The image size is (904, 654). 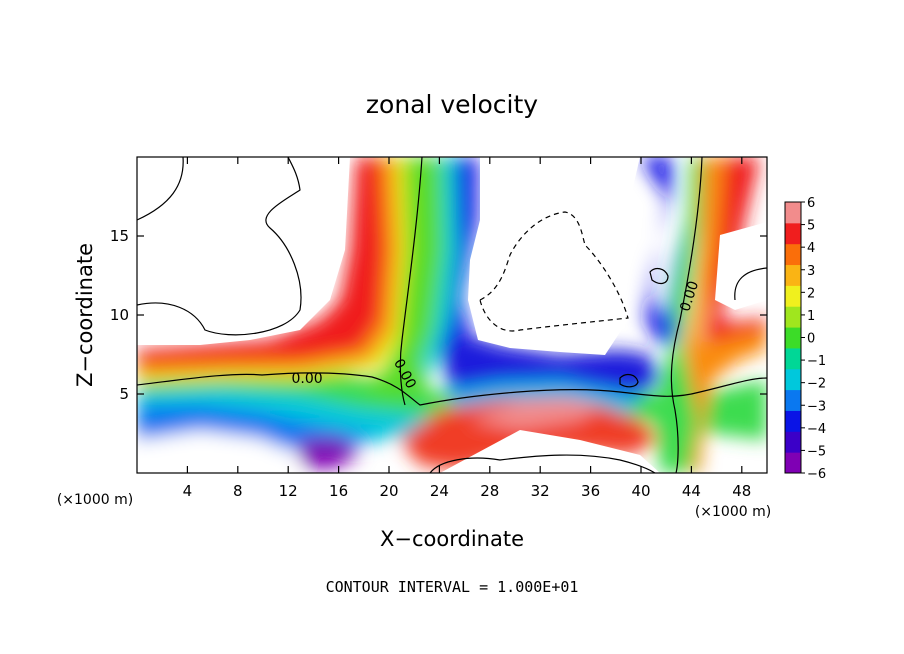 What do you see at coordinates (811, 339) in the screenshot?
I see `colorbar-tick-label-6: 0` at bounding box center [811, 339].